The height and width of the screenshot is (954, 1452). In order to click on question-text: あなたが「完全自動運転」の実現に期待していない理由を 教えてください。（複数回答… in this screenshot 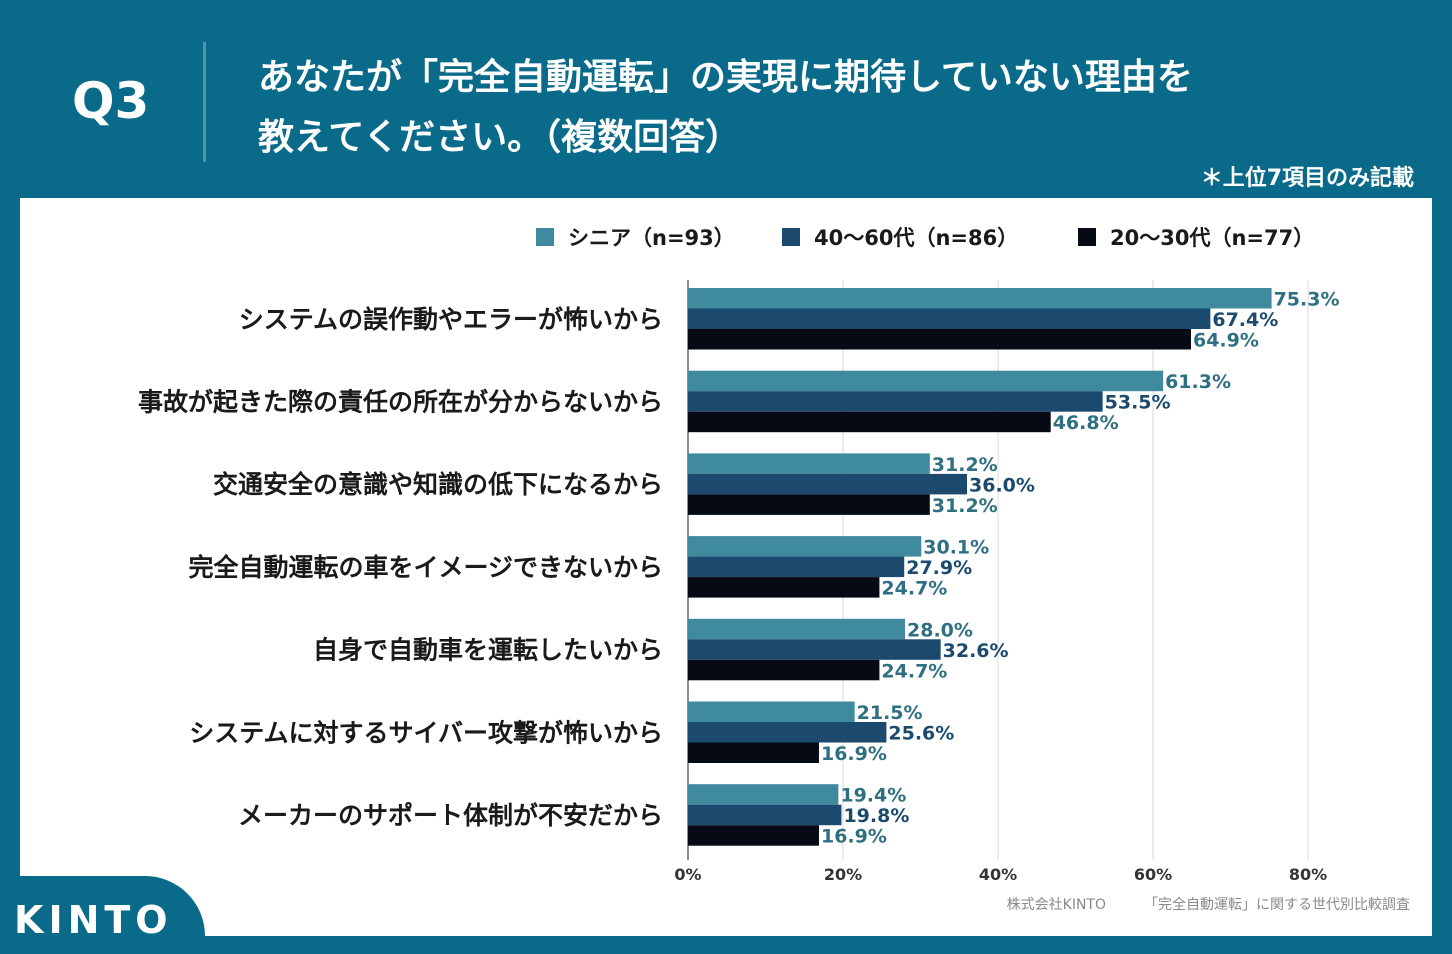, I will do `click(808, 108)`.